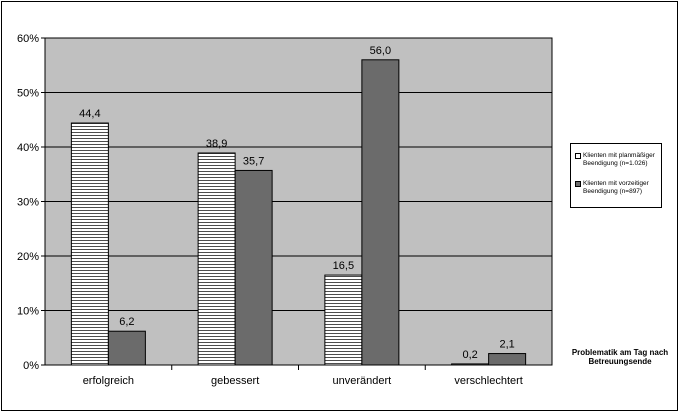 The image size is (680, 413). What do you see at coordinates (343, 266) in the screenshot?
I see `data-label: 16,5` at bounding box center [343, 266].